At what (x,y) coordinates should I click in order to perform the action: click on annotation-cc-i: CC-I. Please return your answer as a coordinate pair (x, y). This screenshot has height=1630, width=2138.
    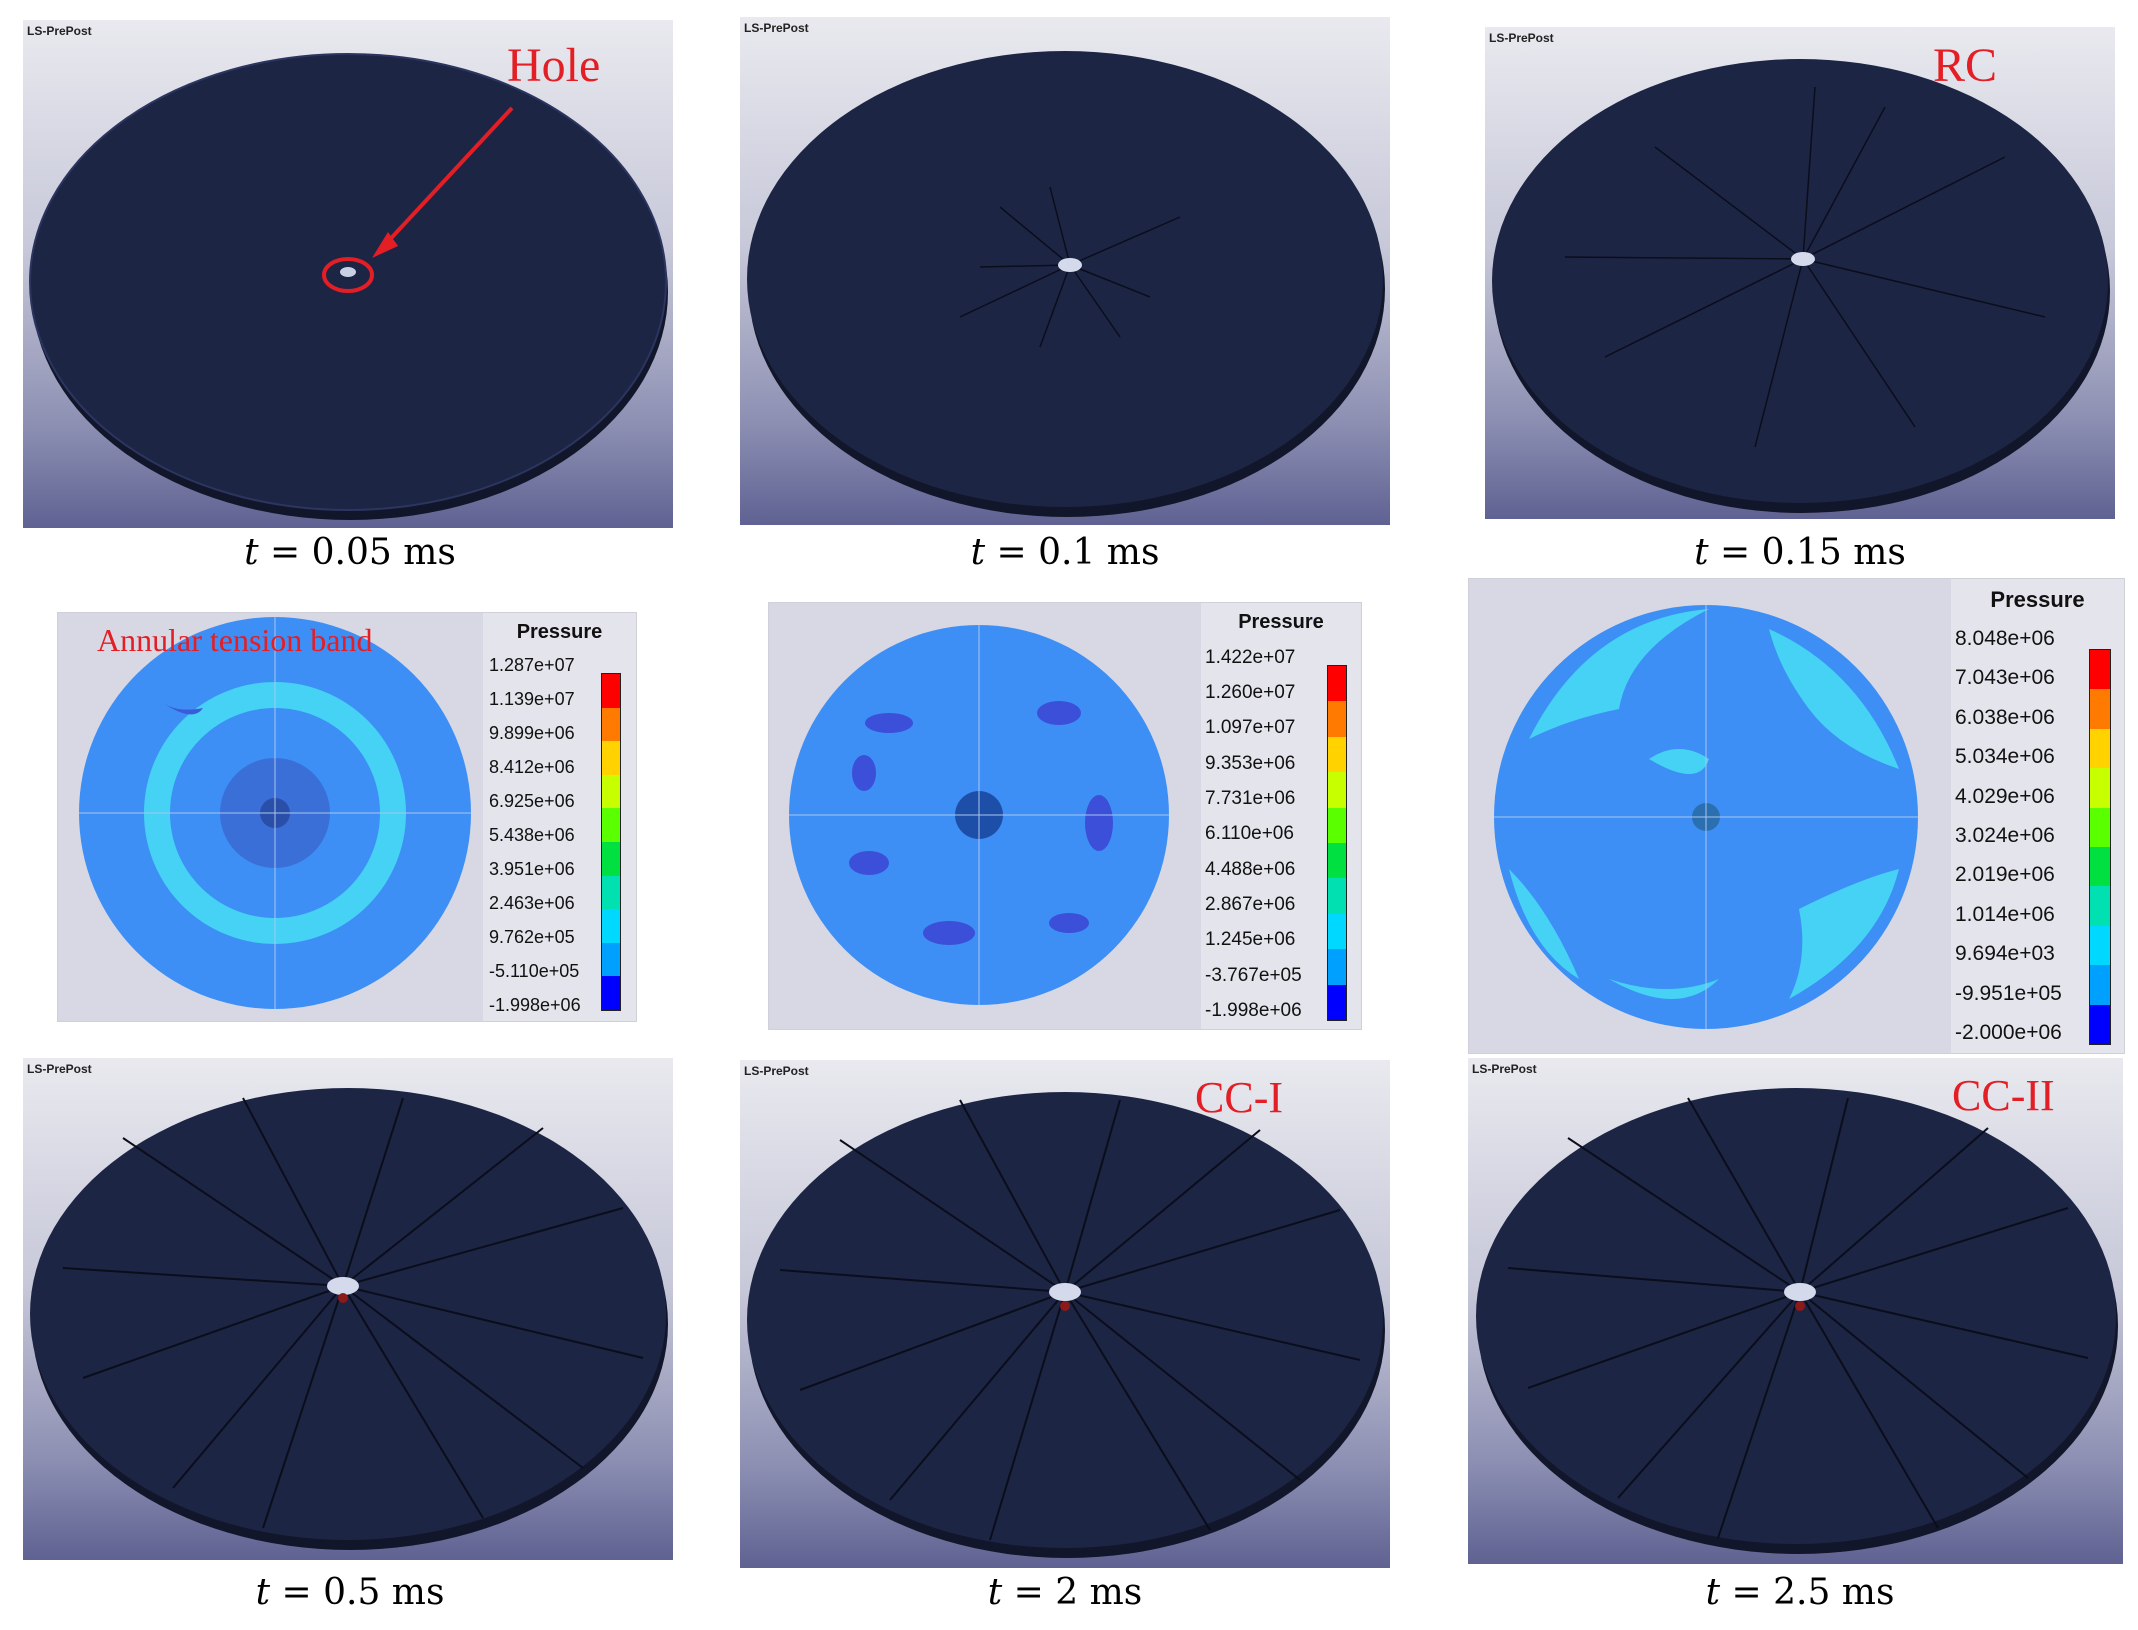
    Looking at the image, I should click on (1239, 1097).